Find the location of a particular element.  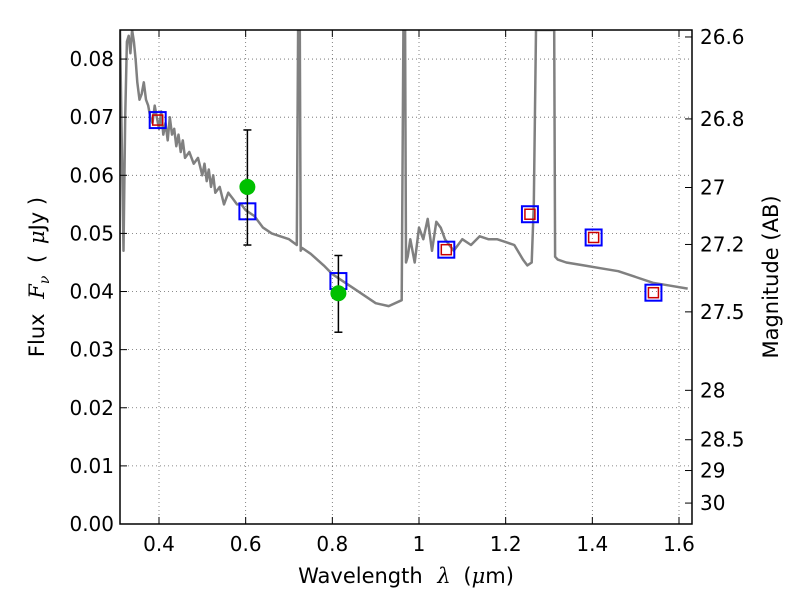

y-tick-label: 0.04 is located at coordinates (91, 292).